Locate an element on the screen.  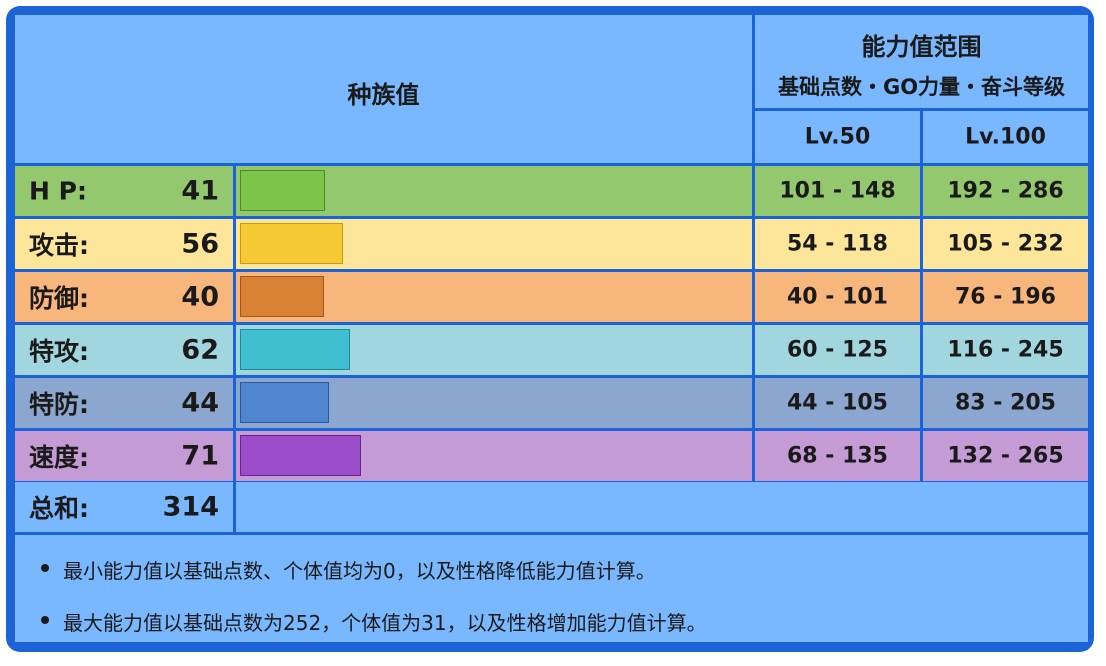
range-lv100-cell: 105 - 232 is located at coordinates (1005, 244).